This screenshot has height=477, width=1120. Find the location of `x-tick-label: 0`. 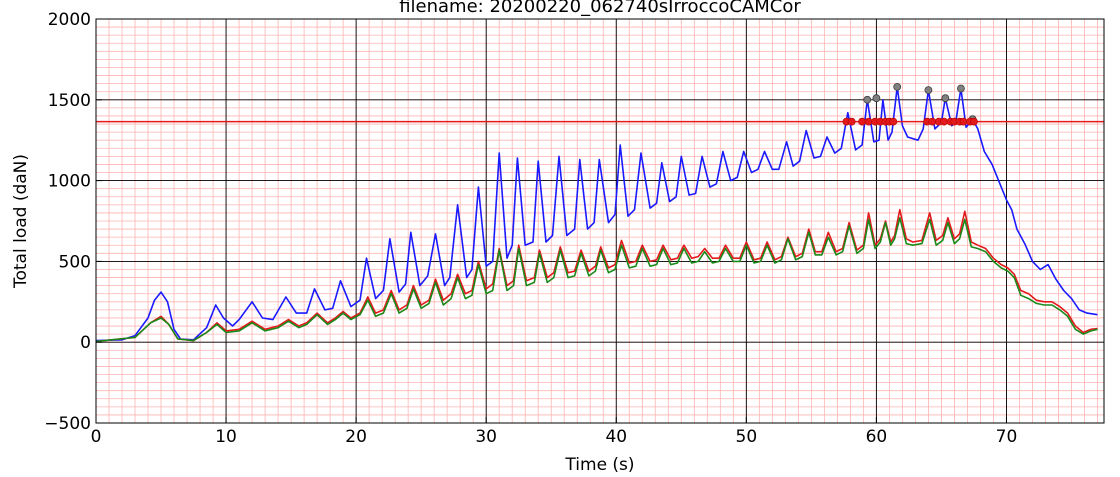

x-tick-label: 0 is located at coordinates (96, 437).